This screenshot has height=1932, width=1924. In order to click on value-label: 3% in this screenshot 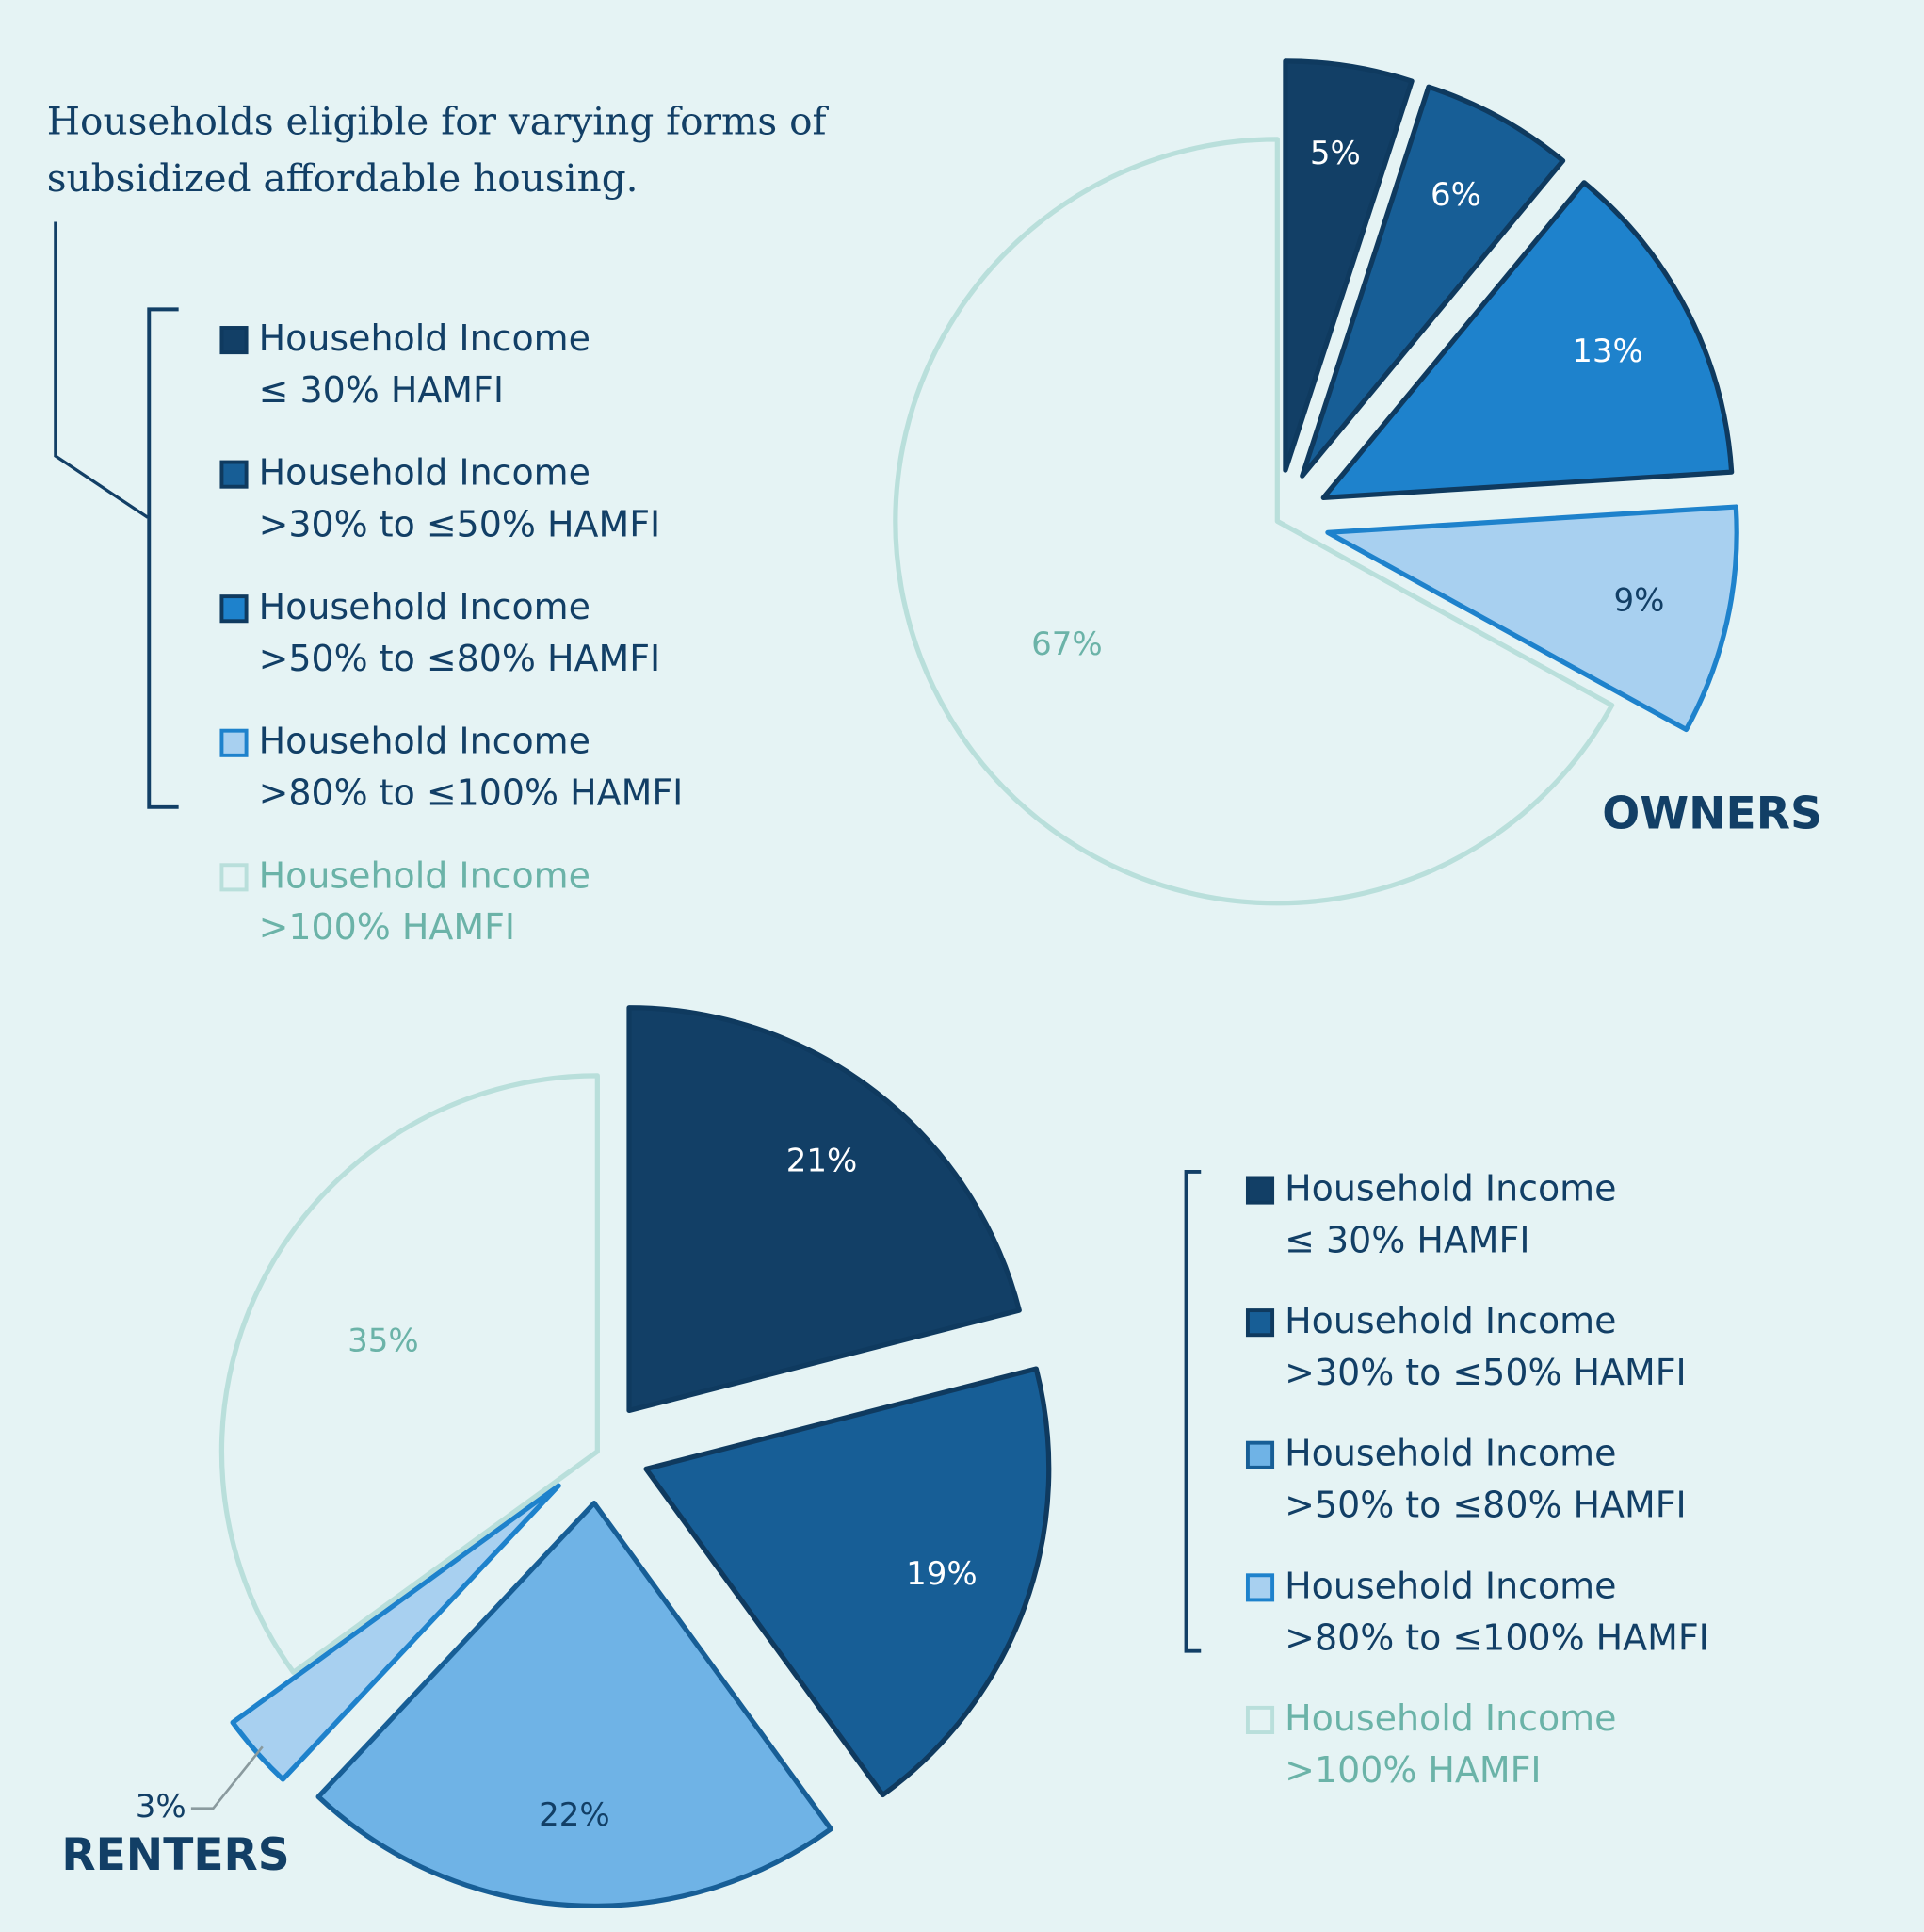, I will do `click(161, 1807)`.